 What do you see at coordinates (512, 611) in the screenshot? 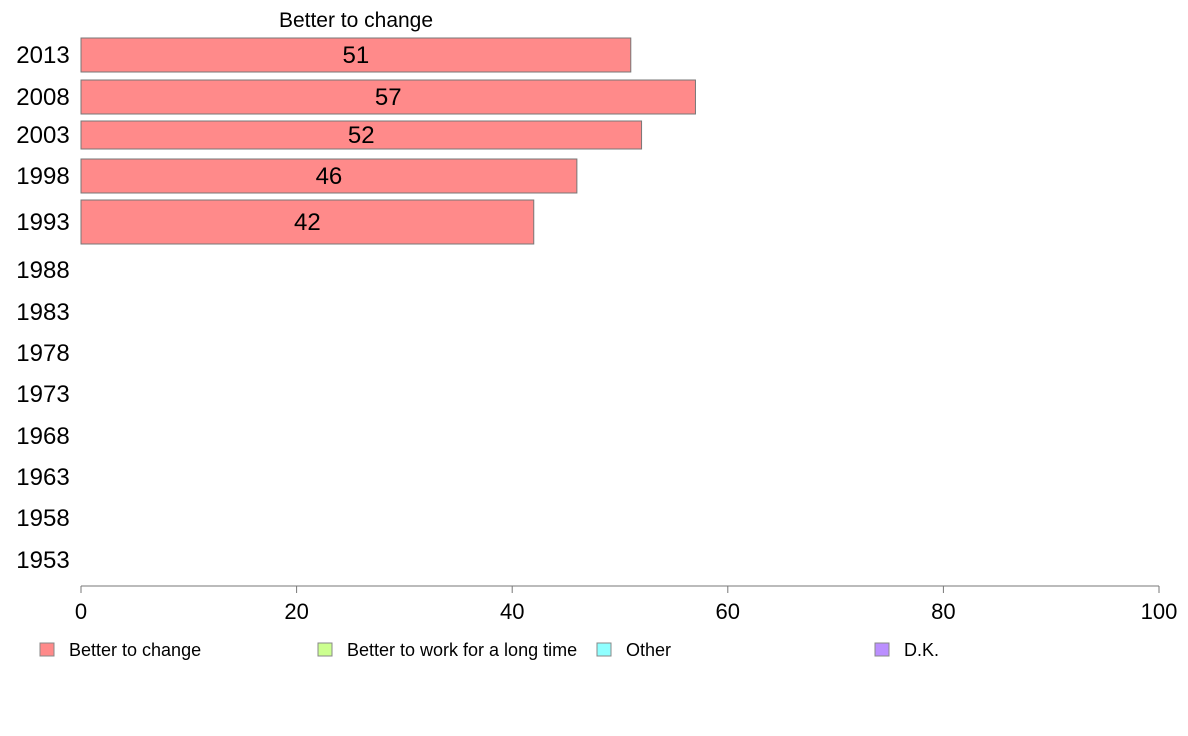
I see `x-tick-label-40: 40` at bounding box center [512, 611].